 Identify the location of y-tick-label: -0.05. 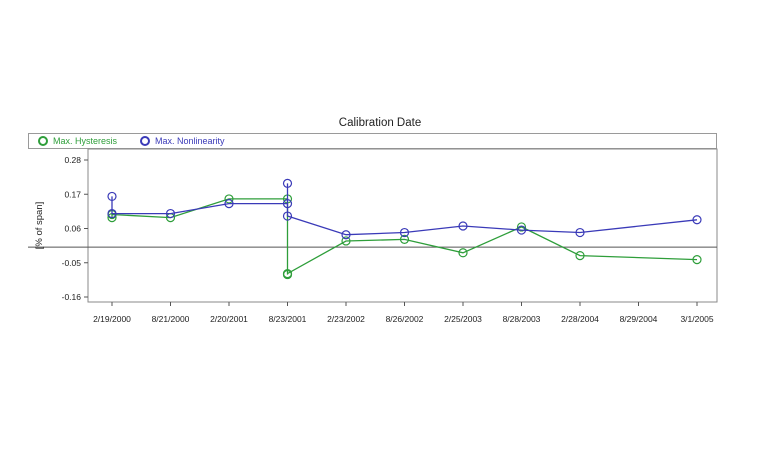
(72, 263).